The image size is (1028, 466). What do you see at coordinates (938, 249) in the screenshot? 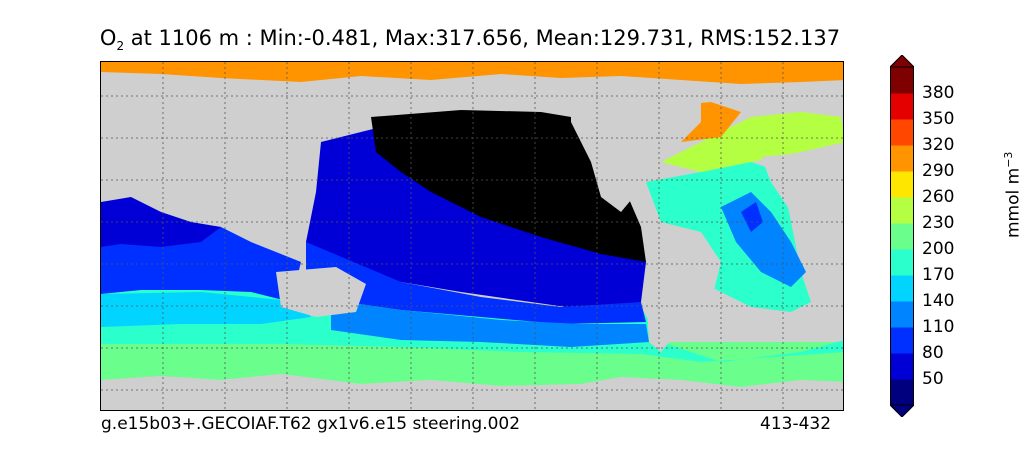
I see `colorbar-tick-label: 200` at bounding box center [938, 249].